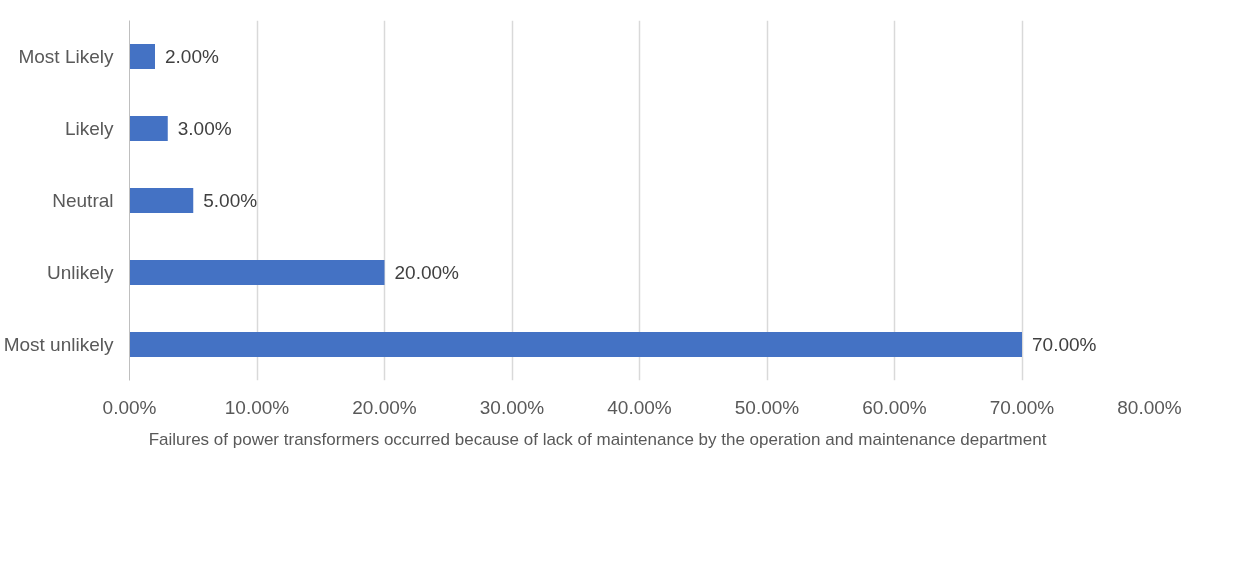 The height and width of the screenshot is (580, 1259). Describe the element at coordinates (384, 407) in the screenshot. I see `x-tick-label: 20.00%` at that location.